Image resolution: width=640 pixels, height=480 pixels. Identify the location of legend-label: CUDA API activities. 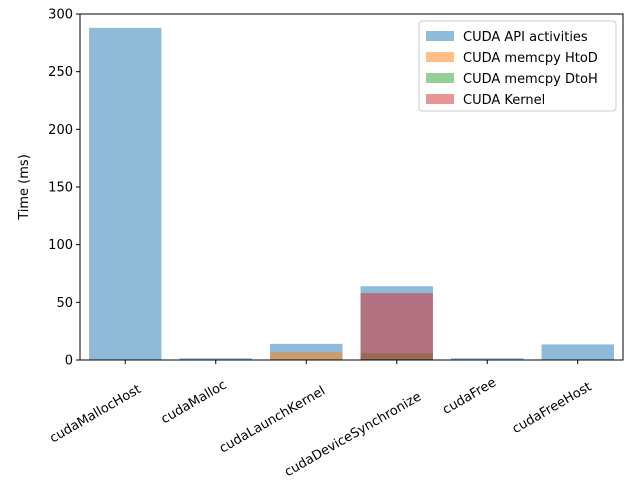
(525, 37).